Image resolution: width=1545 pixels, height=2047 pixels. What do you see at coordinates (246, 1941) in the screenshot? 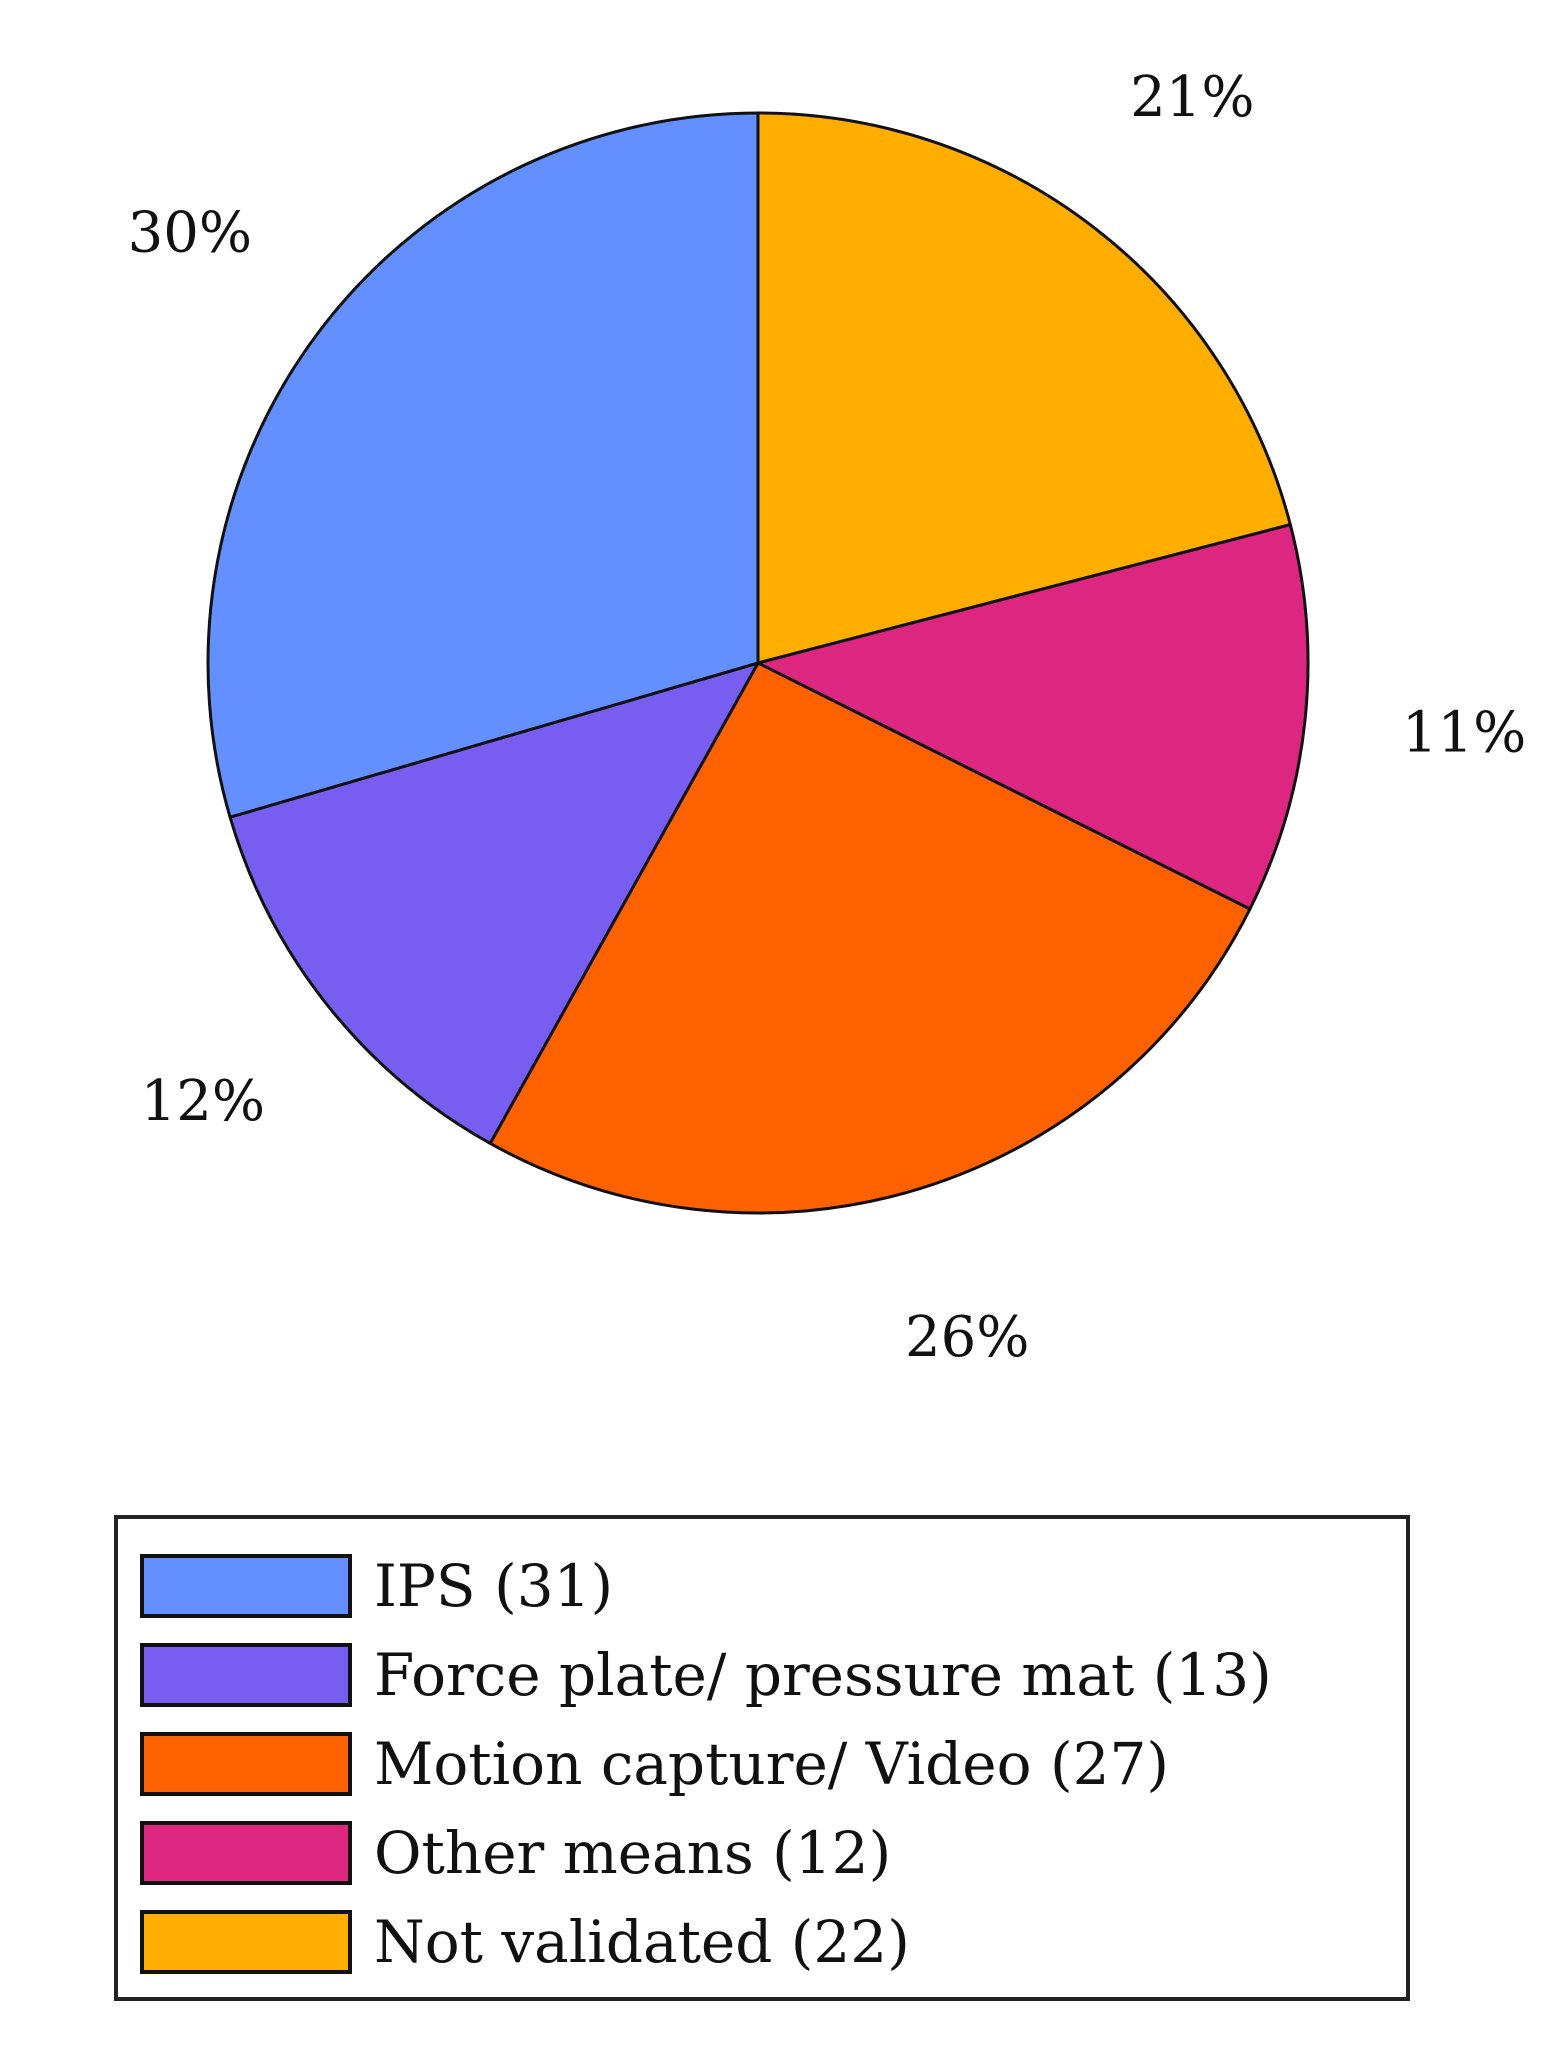
I see `legend-swatch-not-validated` at bounding box center [246, 1941].